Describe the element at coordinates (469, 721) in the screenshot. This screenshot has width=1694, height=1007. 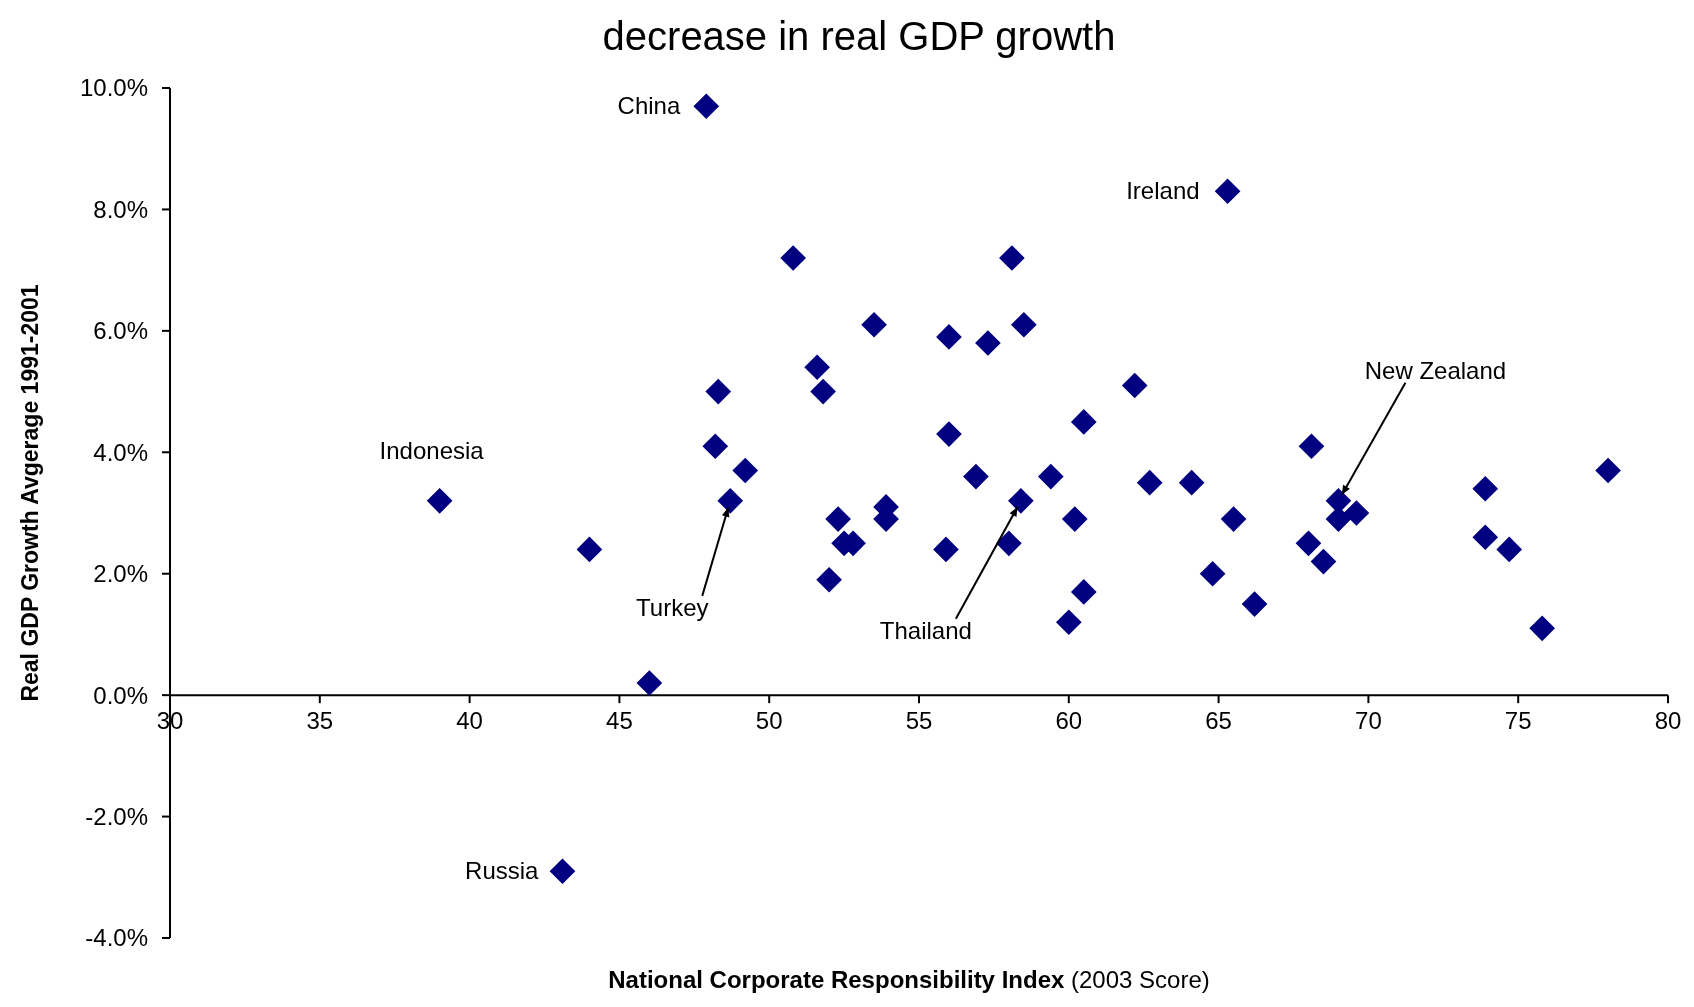
I see `x-tick-label: 40` at that location.